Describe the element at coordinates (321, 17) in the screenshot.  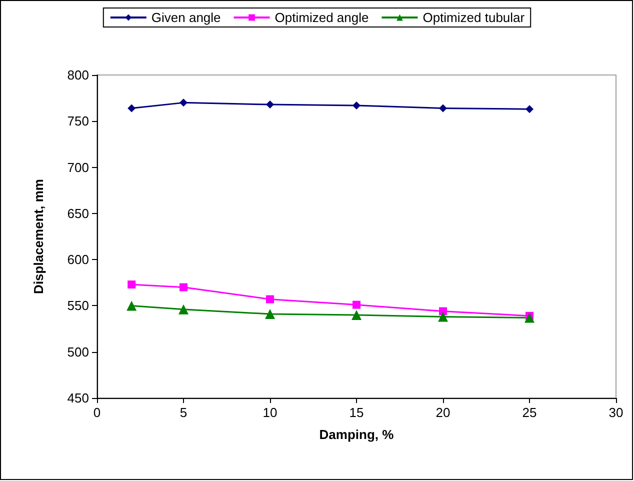
I see `legend-label: Optimized angle` at that location.